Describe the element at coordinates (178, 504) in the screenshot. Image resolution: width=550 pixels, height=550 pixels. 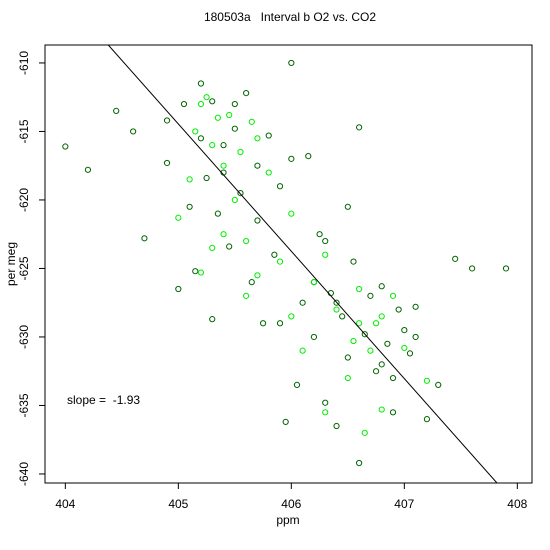
I see `x-tick-label: 405` at that location.